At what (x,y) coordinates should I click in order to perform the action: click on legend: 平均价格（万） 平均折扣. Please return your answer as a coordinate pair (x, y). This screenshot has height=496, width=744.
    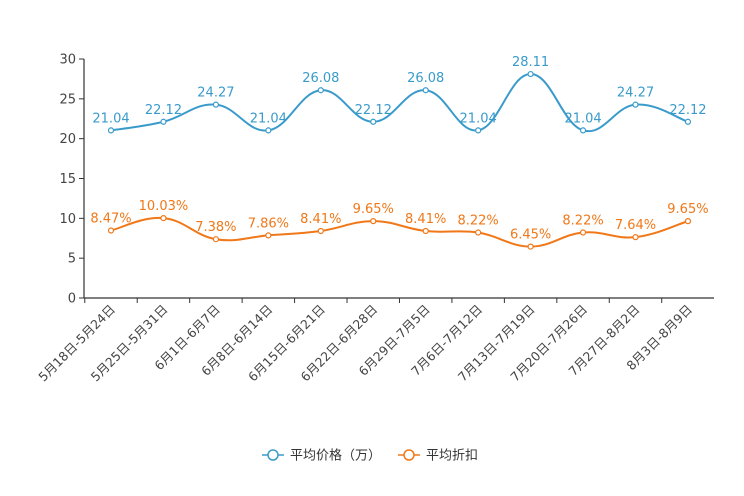
    Looking at the image, I should click on (370, 456).